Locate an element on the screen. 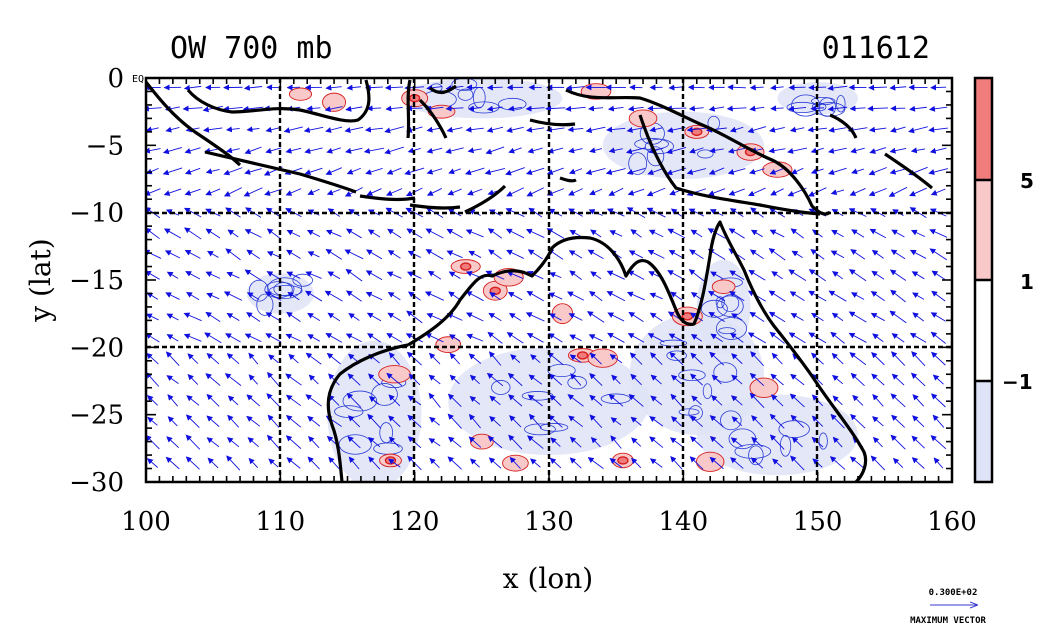 The height and width of the screenshot is (631, 1056). colorbar-label-minus1: −1 is located at coordinates (1017, 382).